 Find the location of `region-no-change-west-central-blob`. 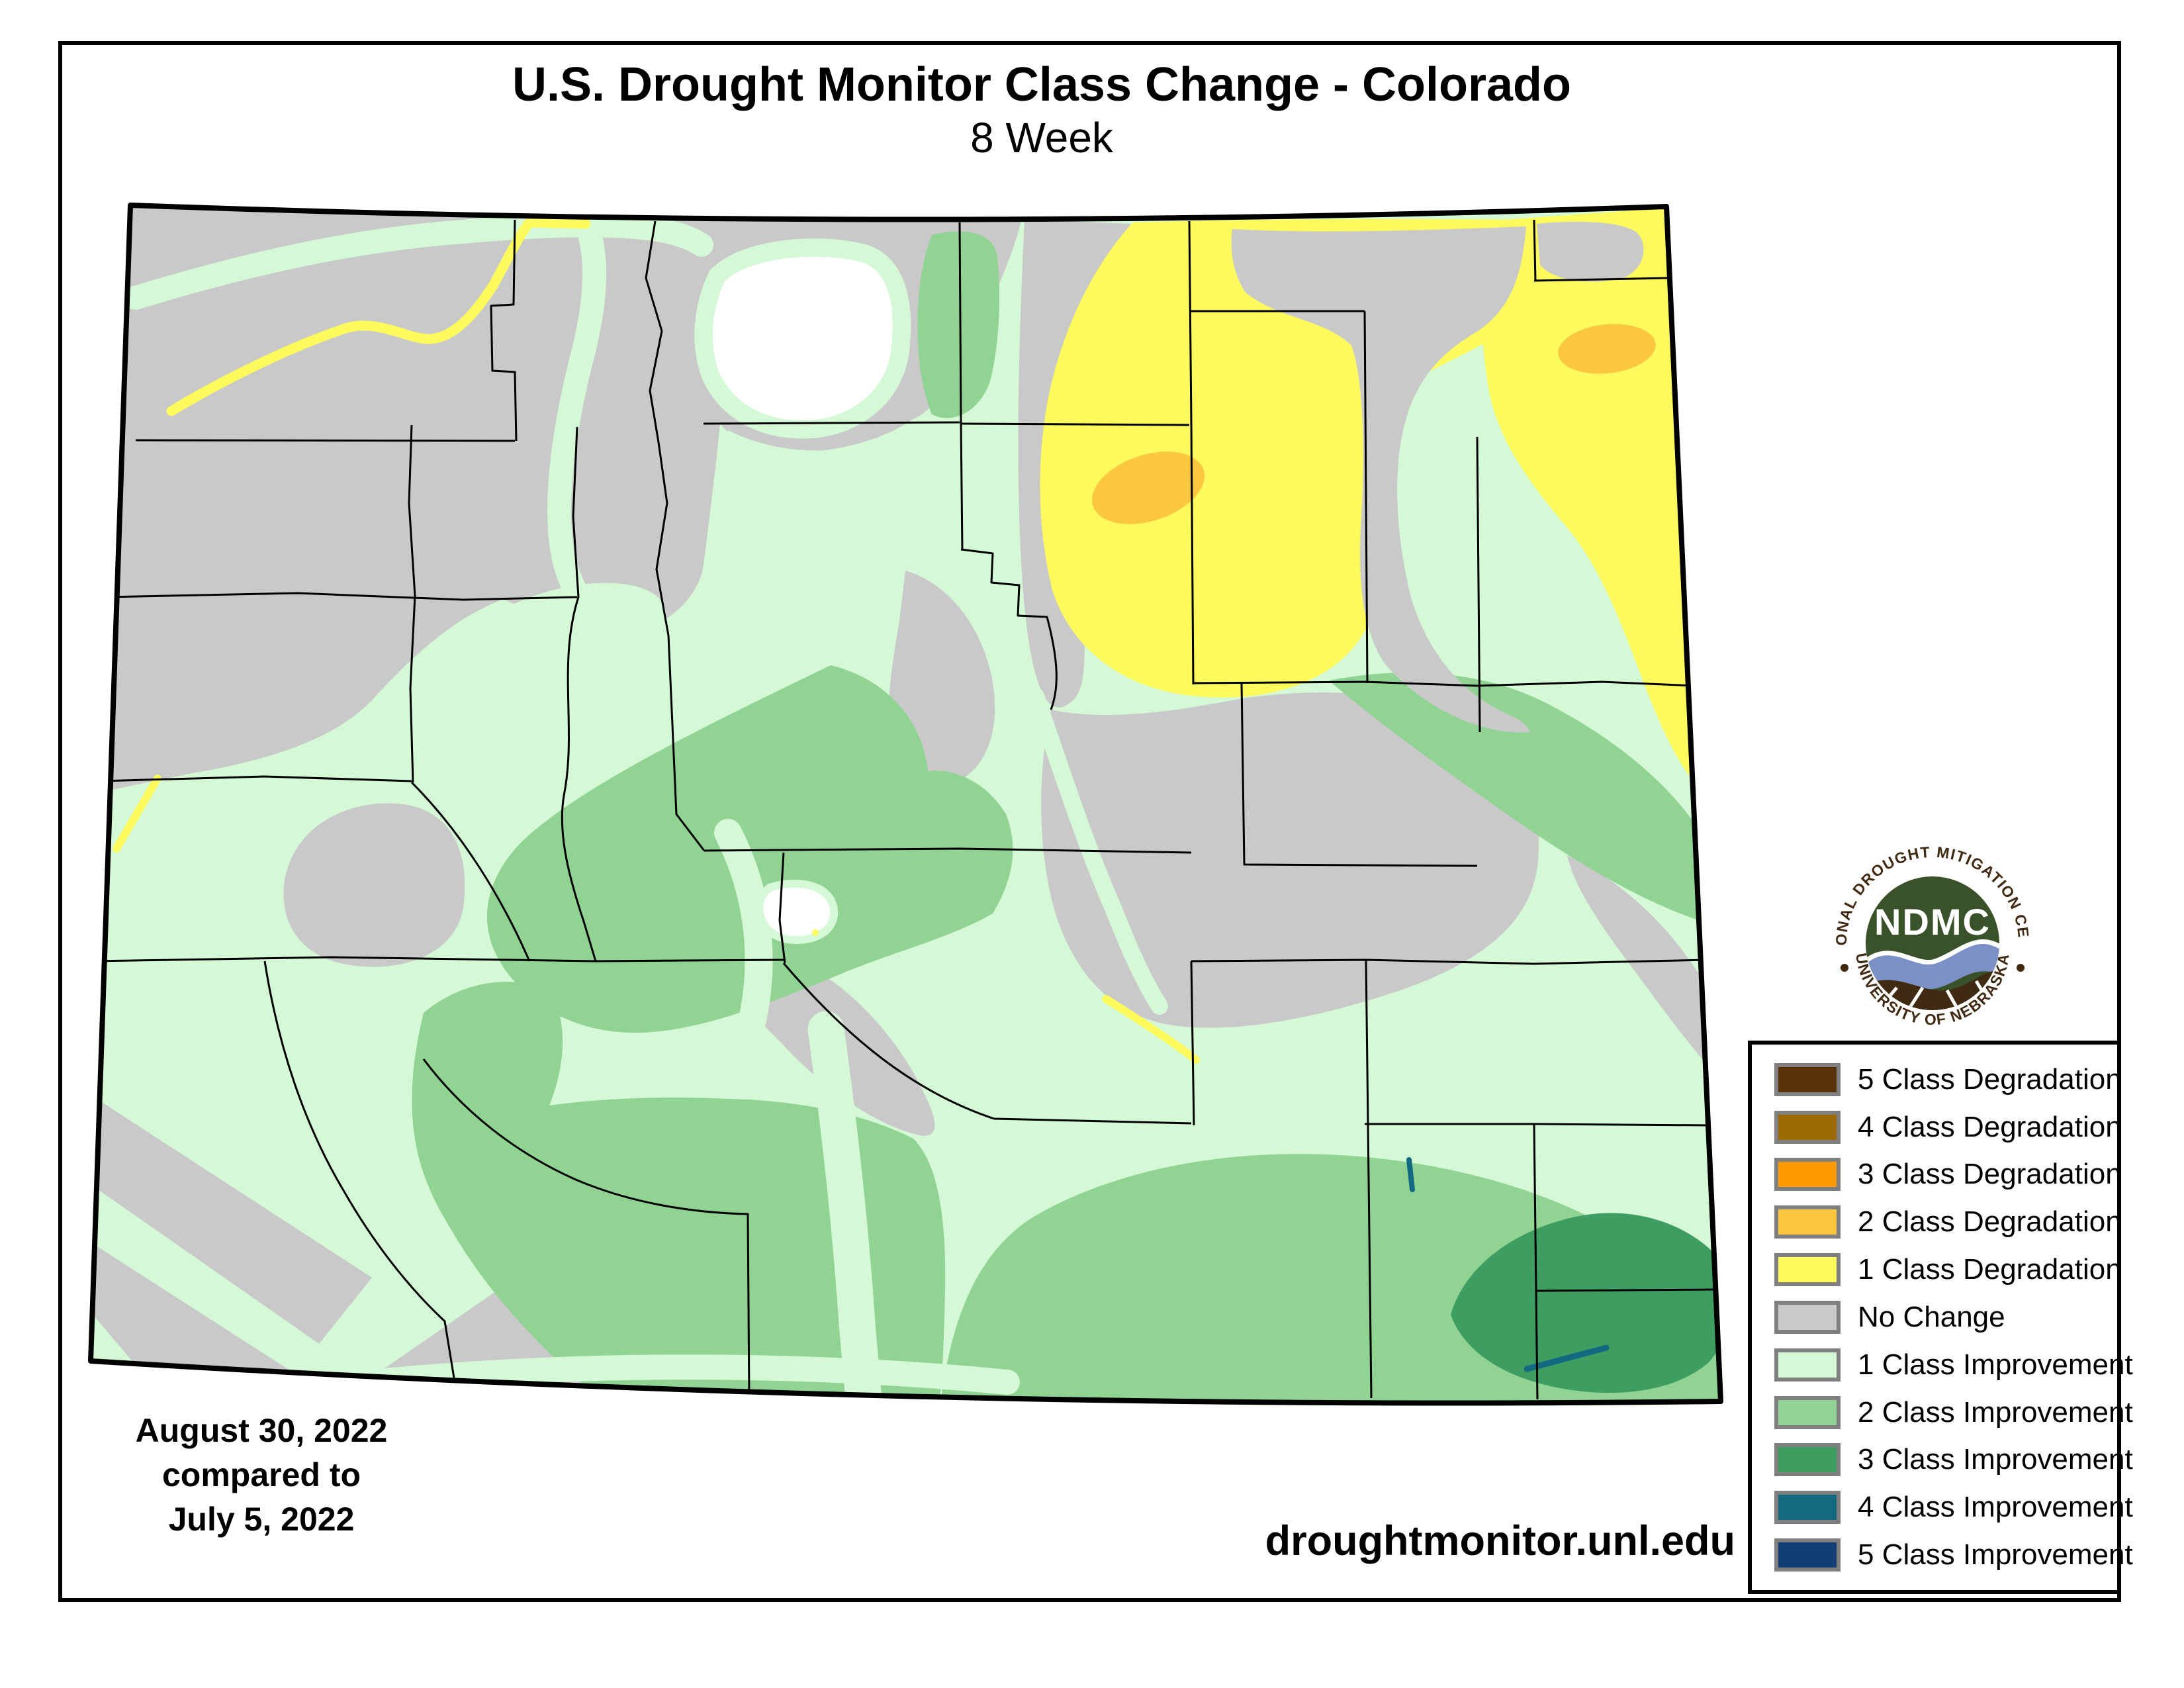

region-no-change-west-central-blob is located at coordinates (374, 885).